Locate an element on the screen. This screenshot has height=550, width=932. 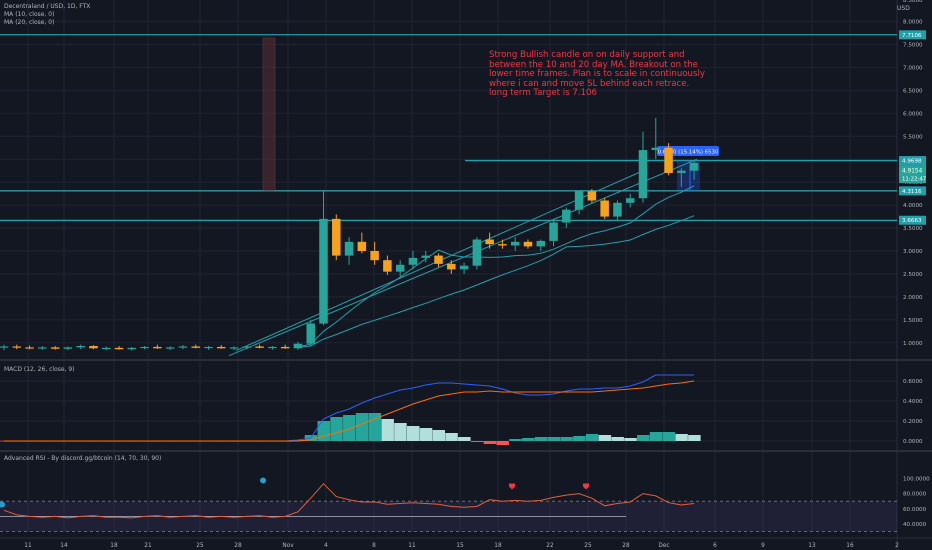
price-tick: 7.5000 is located at coordinates (913, 45).